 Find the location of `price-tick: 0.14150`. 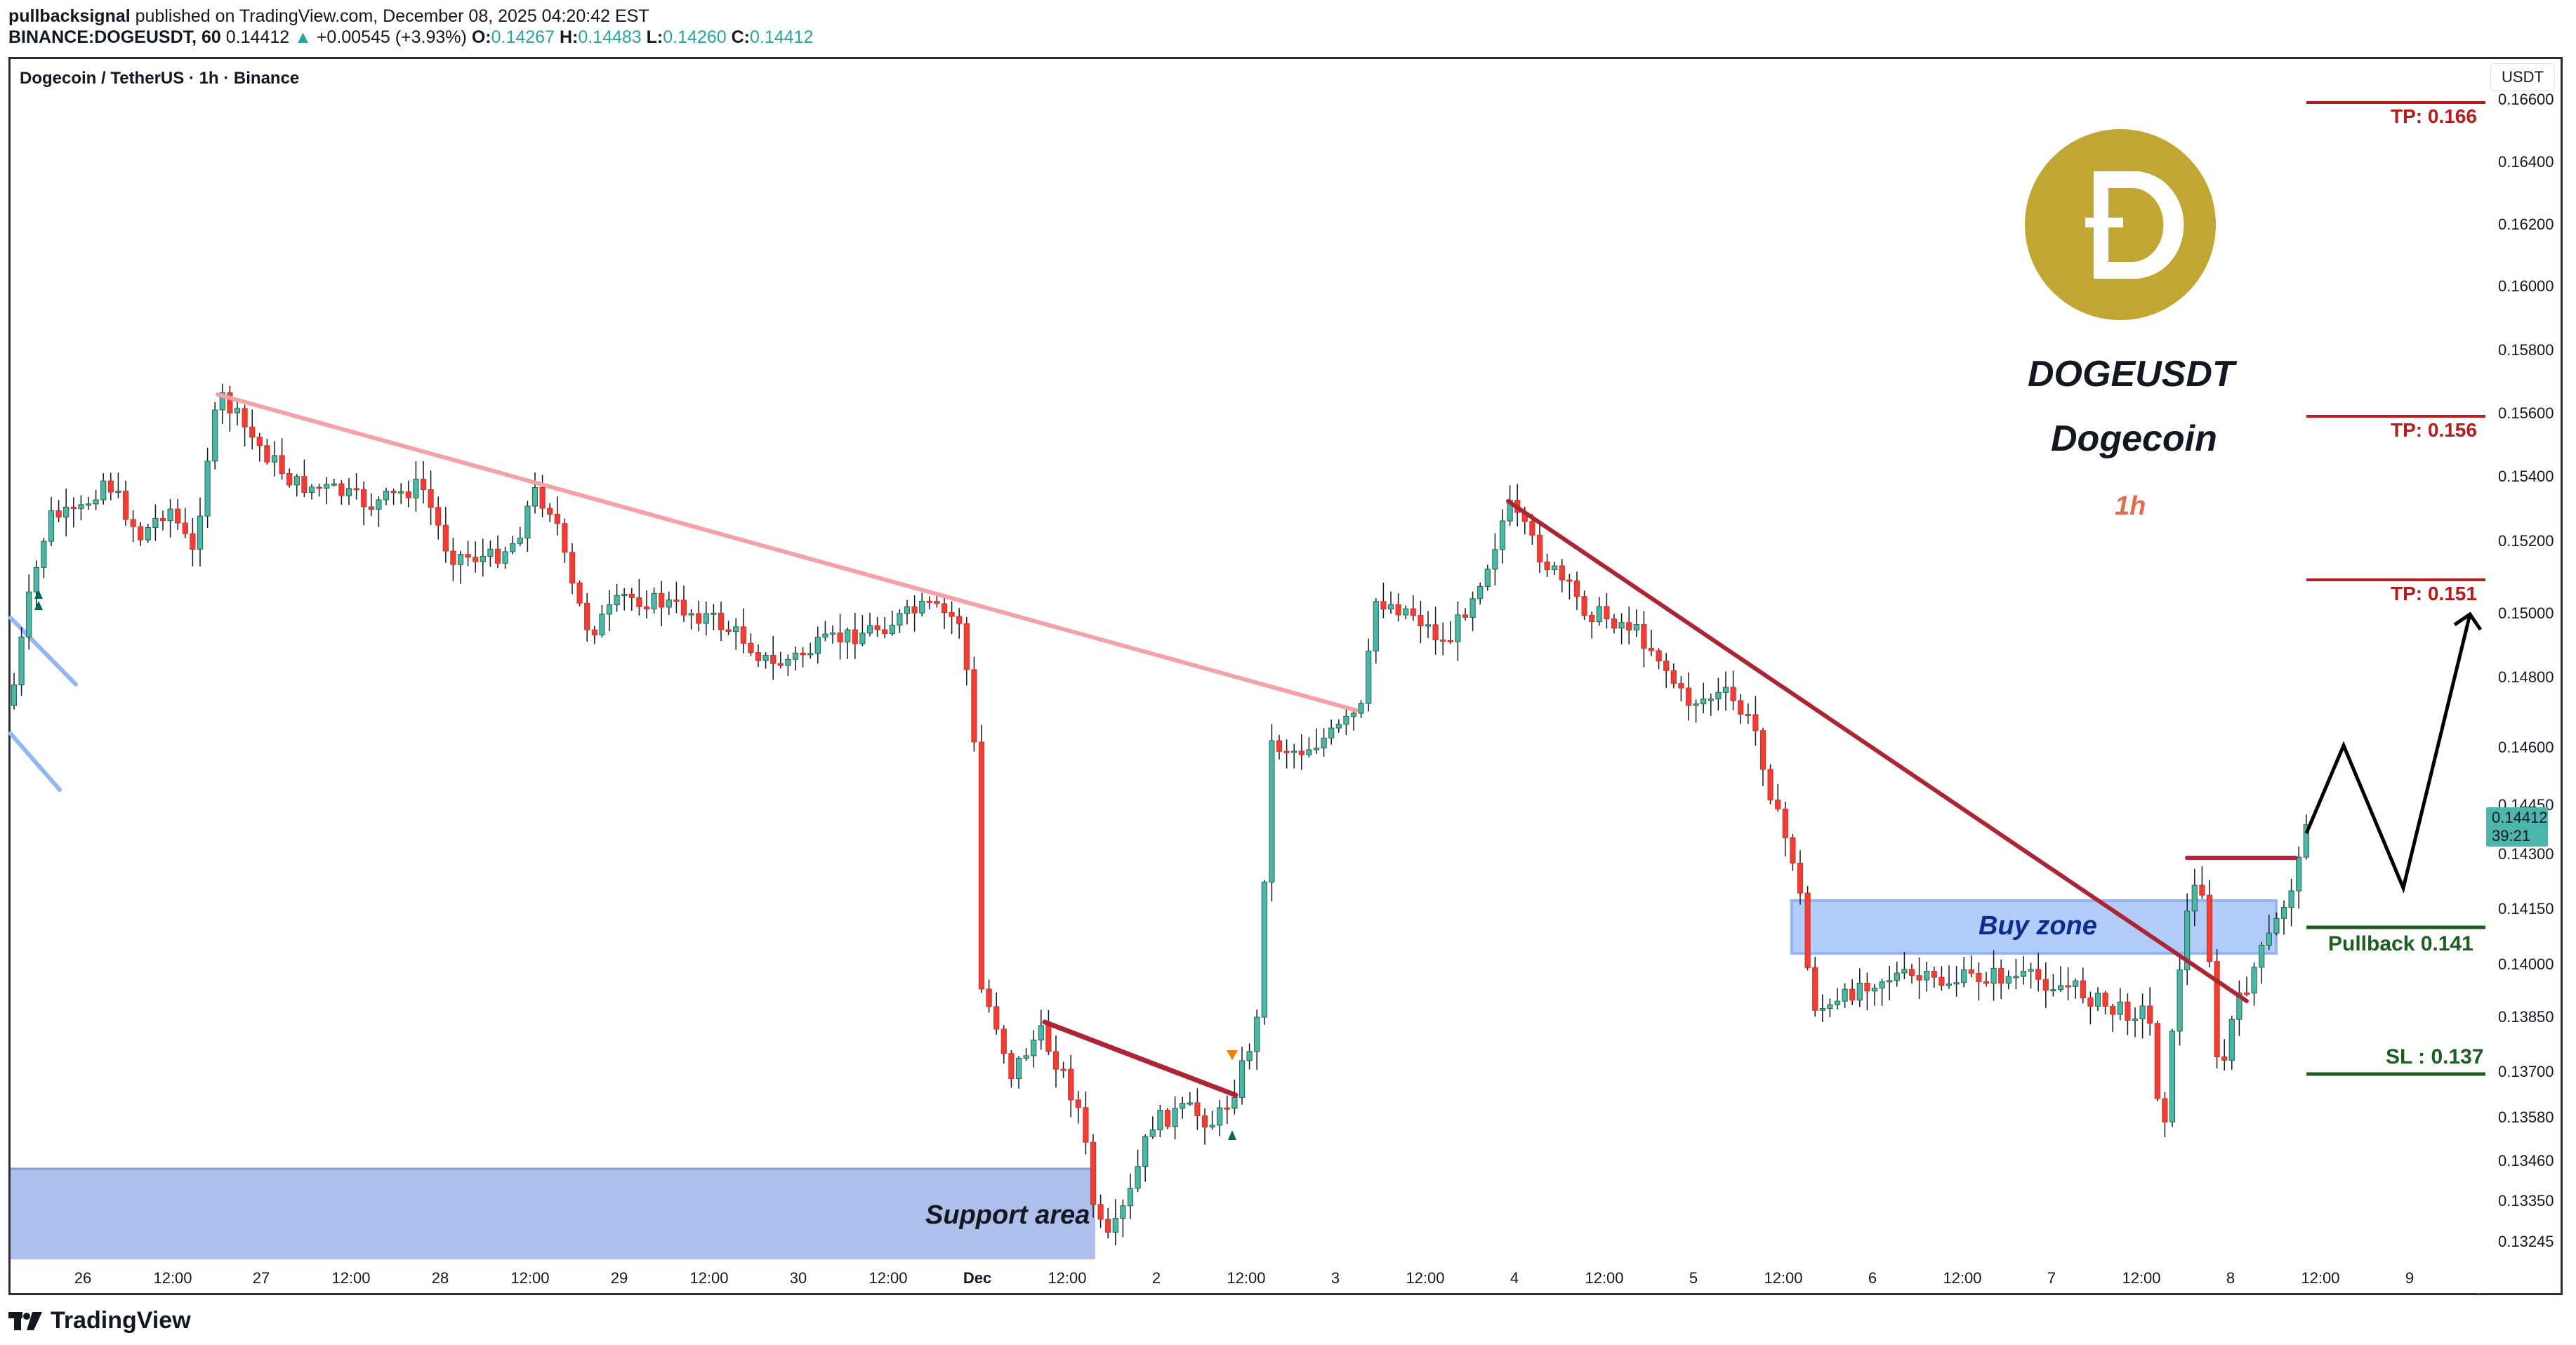

price-tick: 0.14150 is located at coordinates (2526, 908).